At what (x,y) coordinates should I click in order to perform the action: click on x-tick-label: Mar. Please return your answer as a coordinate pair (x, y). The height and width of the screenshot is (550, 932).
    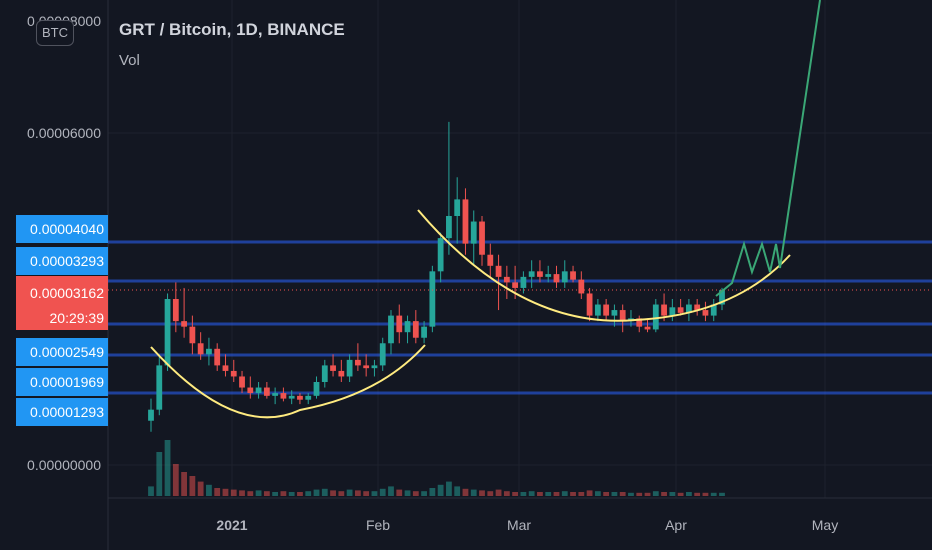
    Looking at the image, I should click on (519, 525).